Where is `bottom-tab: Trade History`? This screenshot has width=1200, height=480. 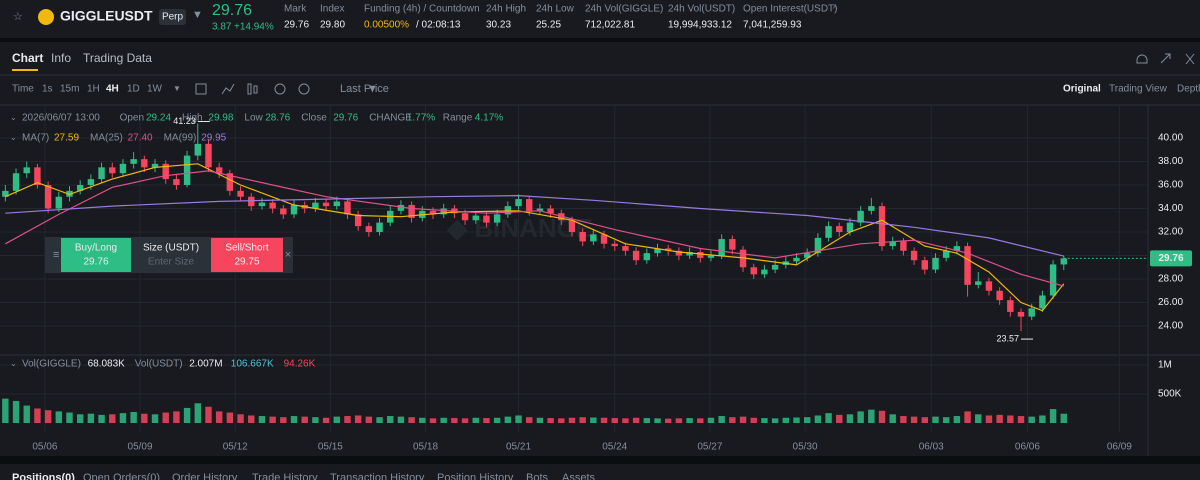 bottom-tab: Trade History is located at coordinates (285, 476).